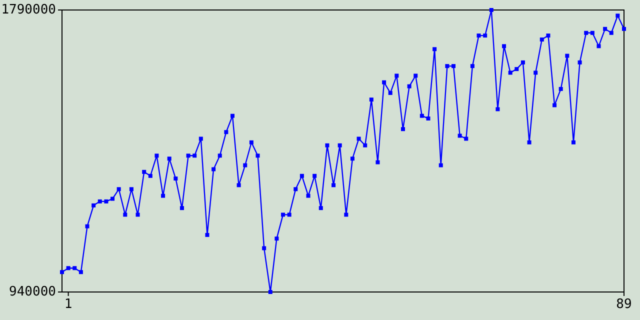 The image size is (640, 320). I want to click on x-tick-label: 1, so click(68, 304).